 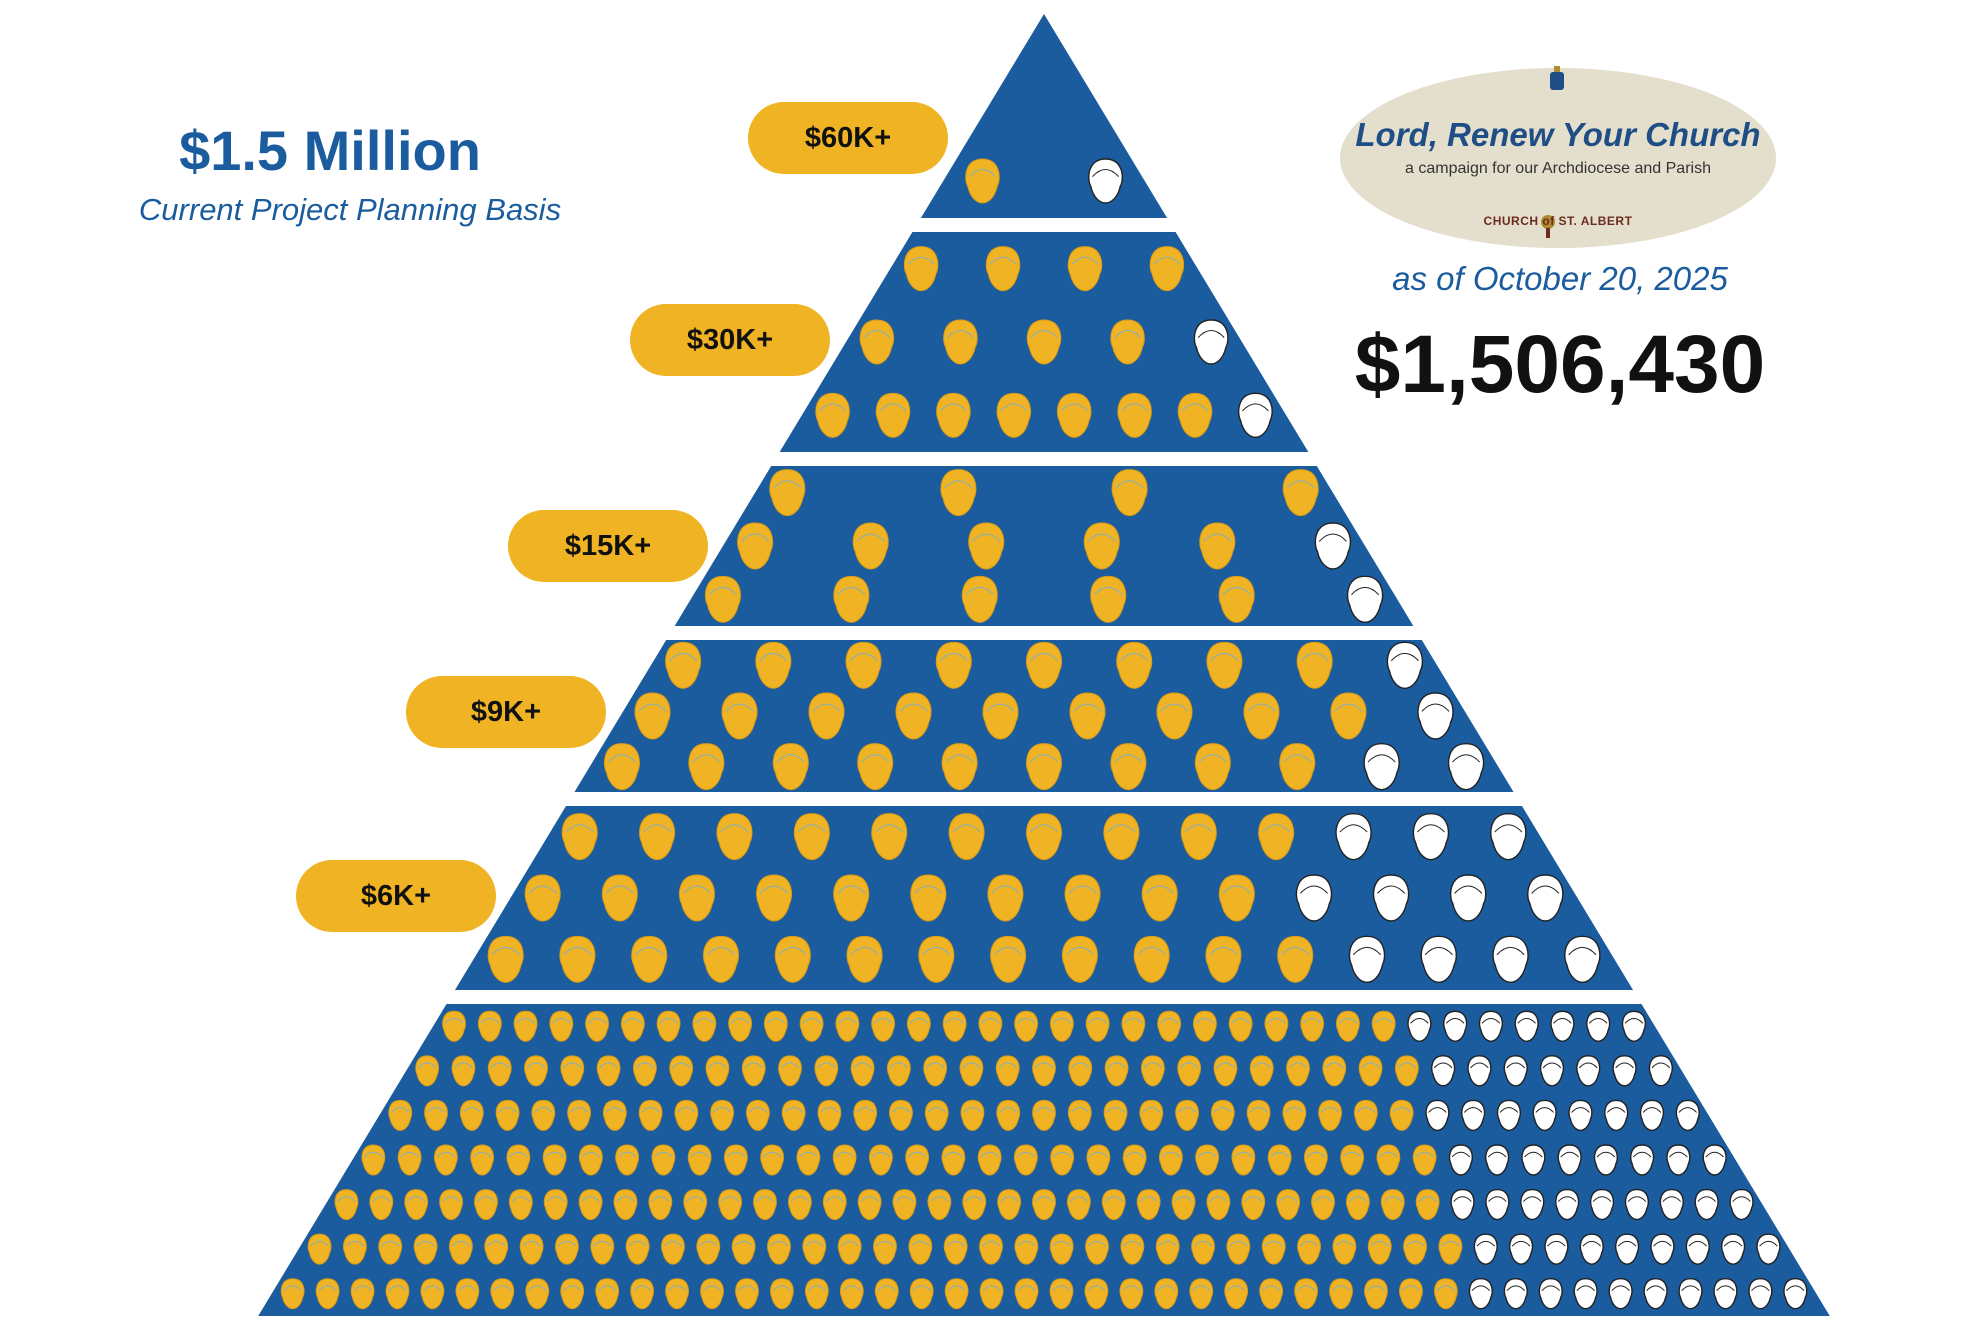 I want to click on as-of-date: as of October 20, 2025, so click(x=1560, y=278).